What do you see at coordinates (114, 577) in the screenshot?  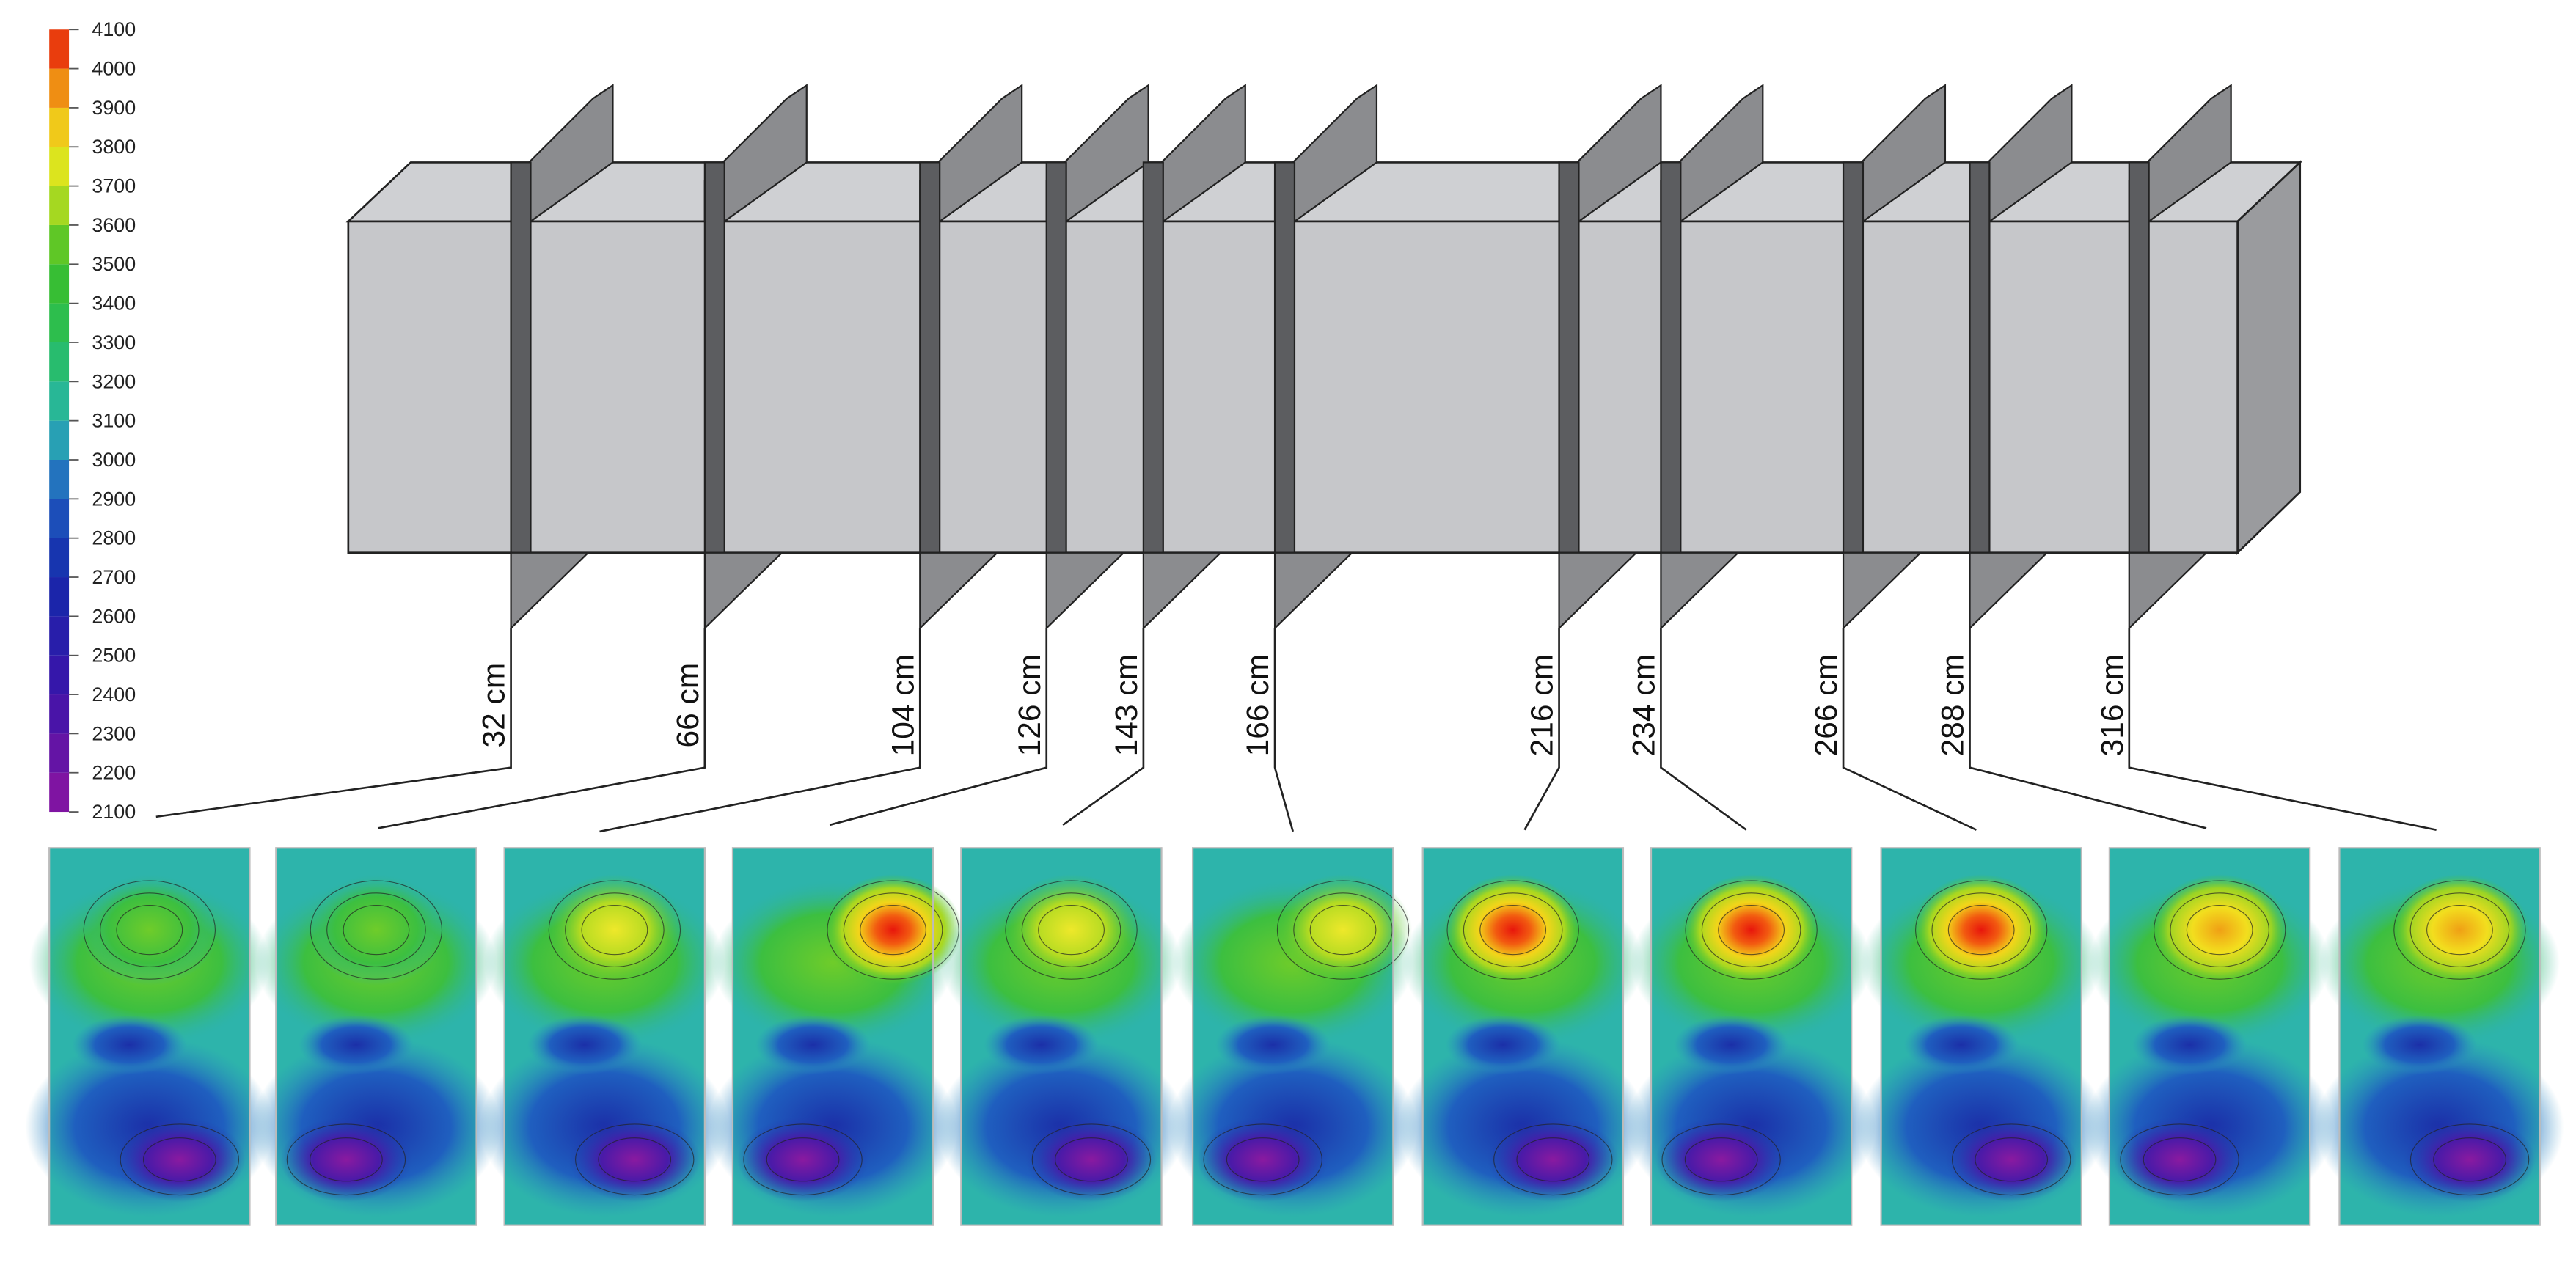 I see `colorbar-label: 2700` at bounding box center [114, 577].